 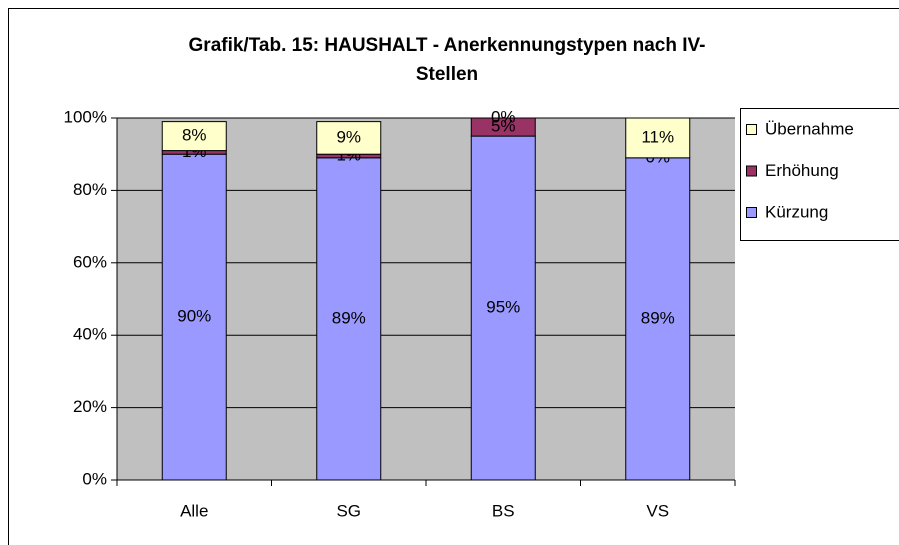 I want to click on legend, so click(x=819, y=174).